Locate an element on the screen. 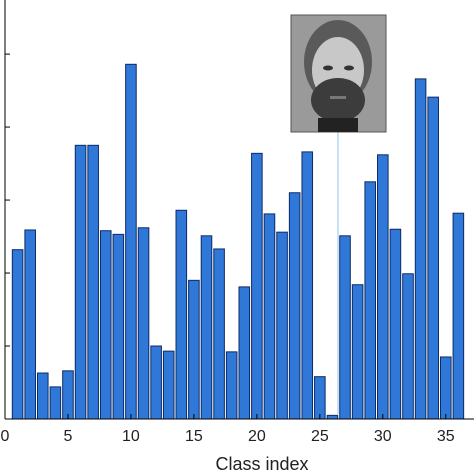  beard is located at coordinates (338, 100).